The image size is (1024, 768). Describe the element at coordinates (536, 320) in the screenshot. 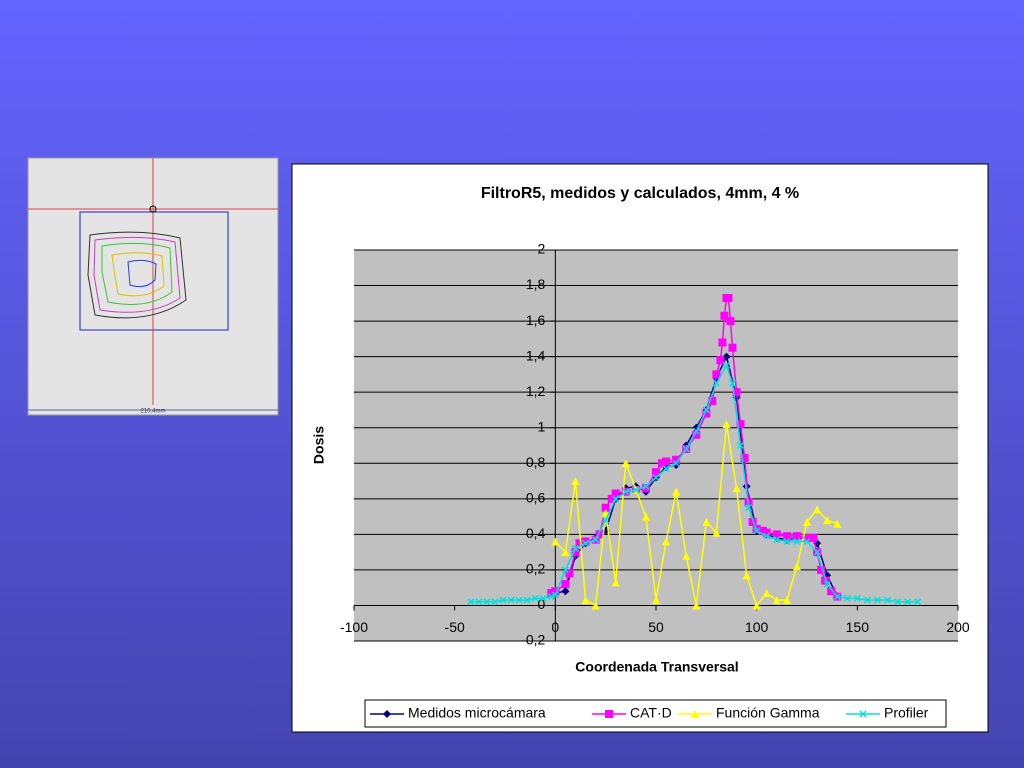

I see `y-tick-label: 1,6` at that location.